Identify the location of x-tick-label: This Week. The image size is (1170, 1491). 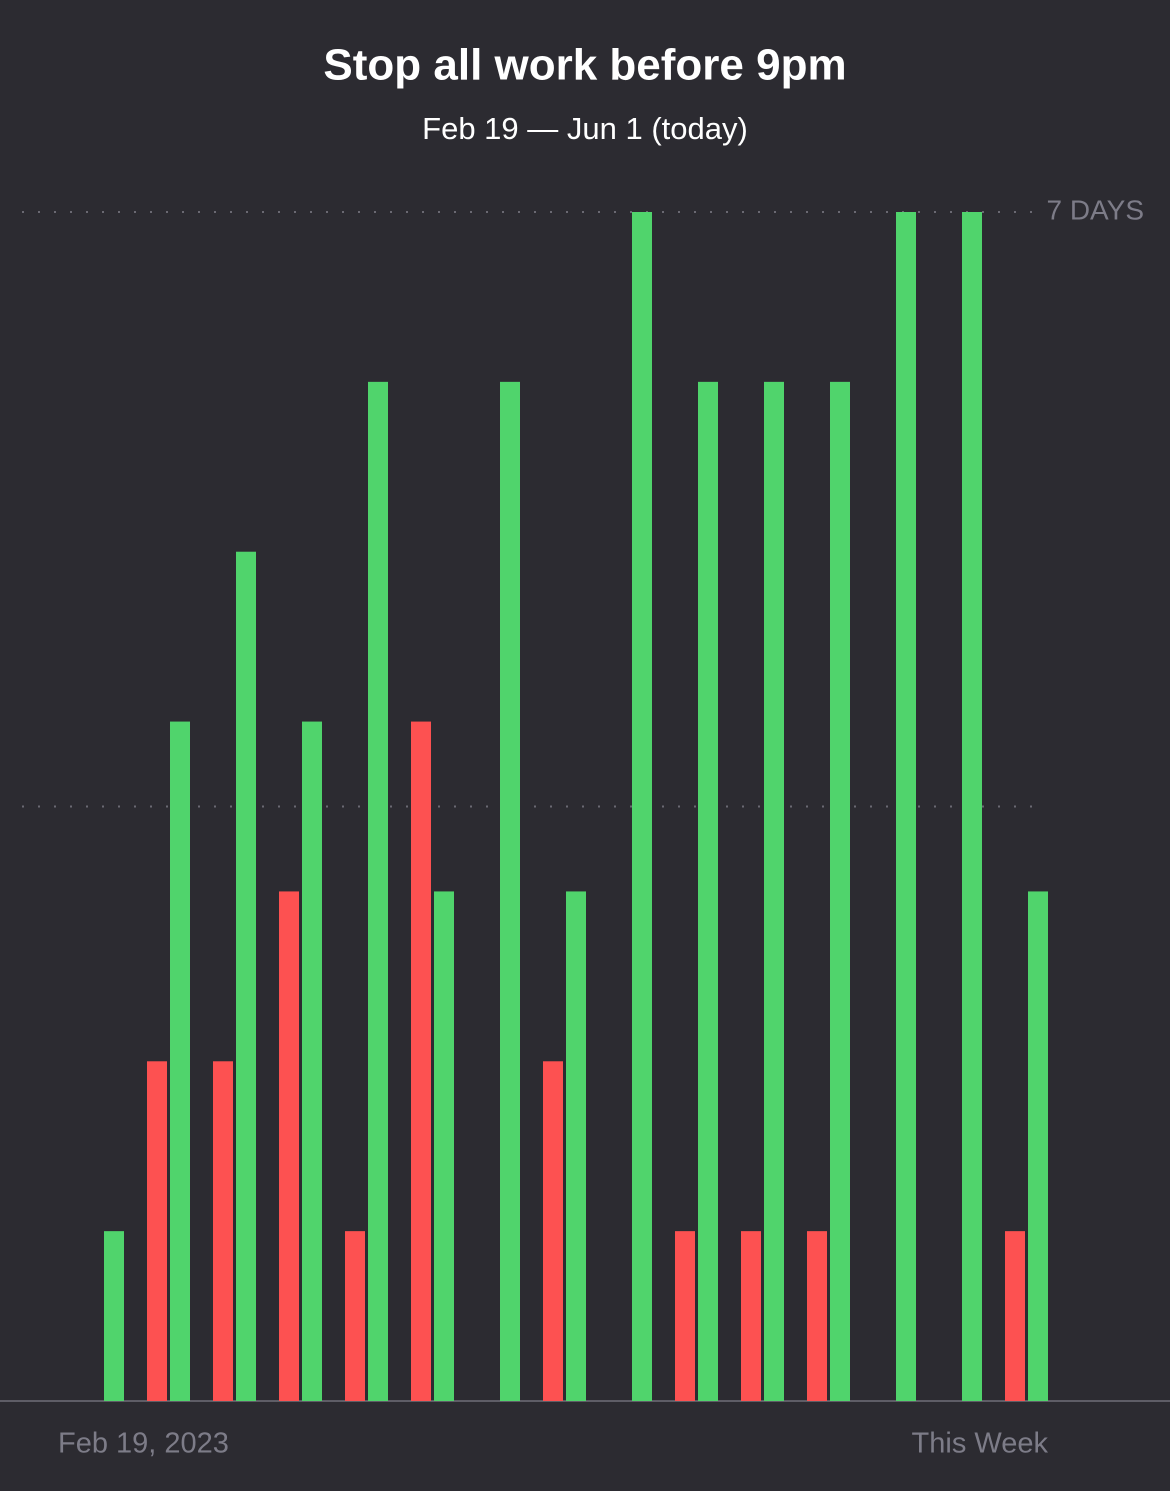
(980, 1444).